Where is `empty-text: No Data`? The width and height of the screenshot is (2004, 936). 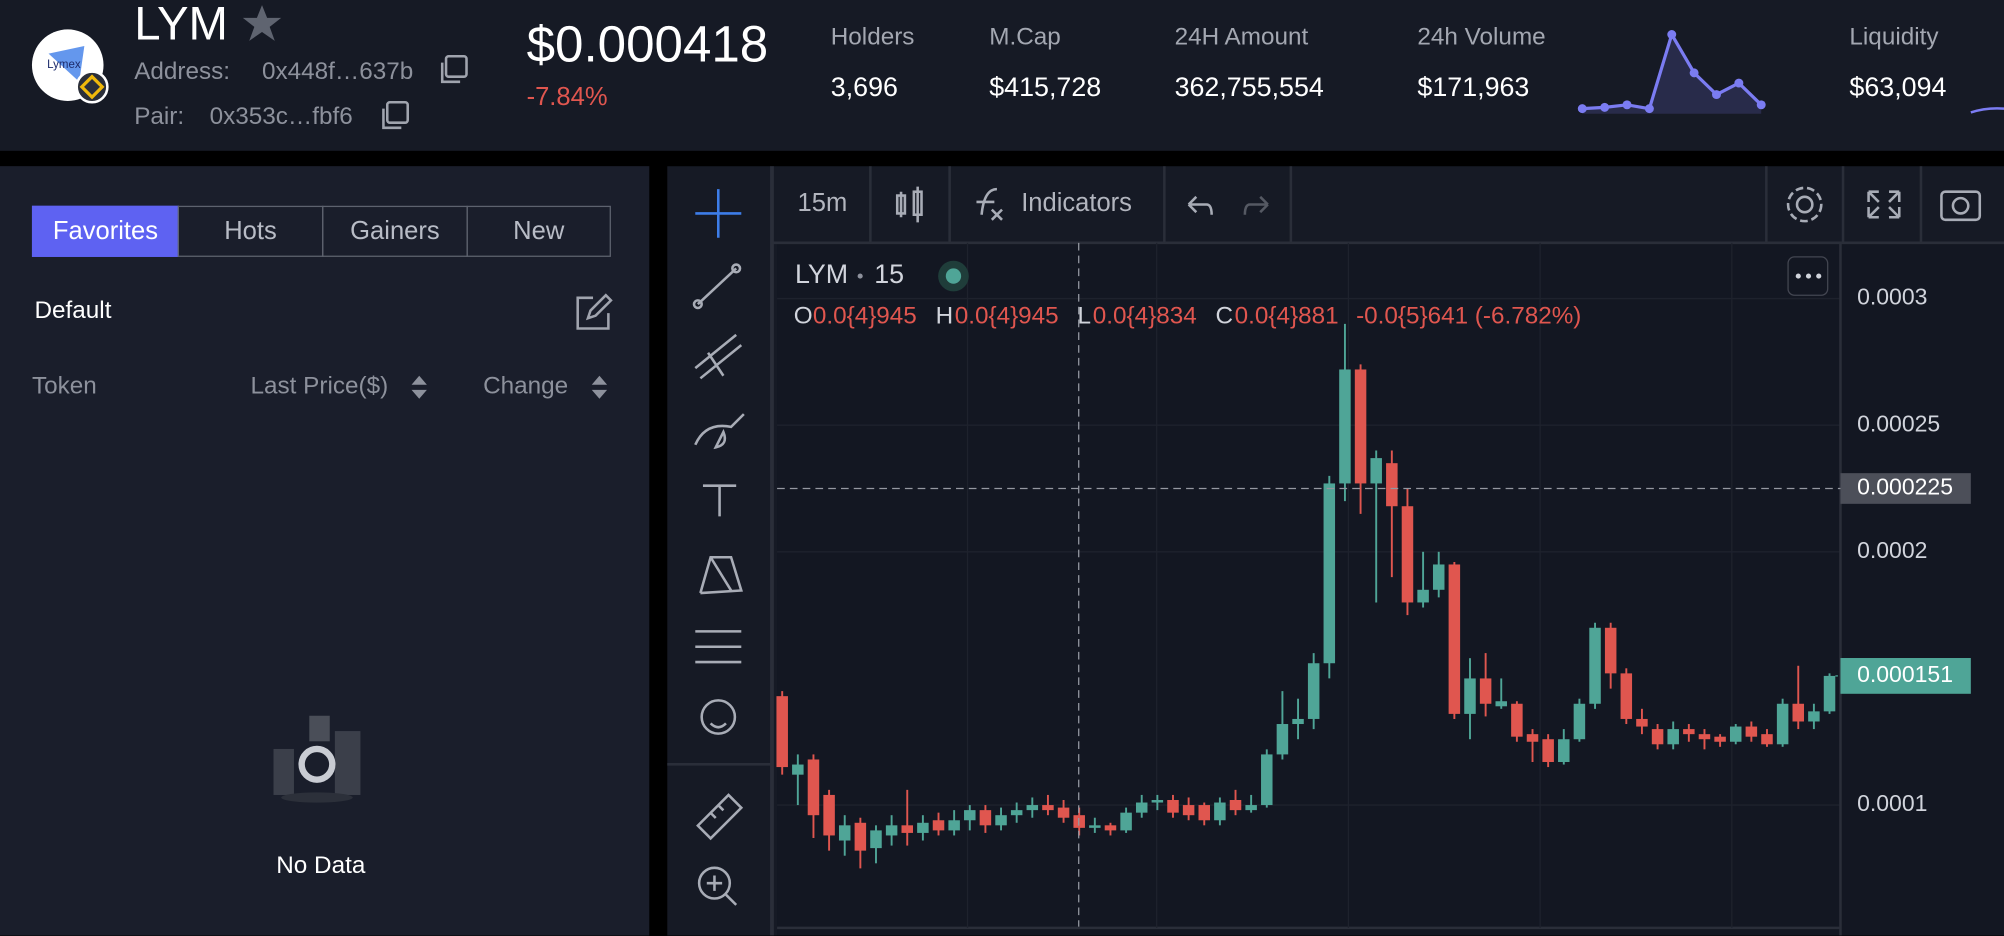
empty-text: No Data is located at coordinates (321, 866).